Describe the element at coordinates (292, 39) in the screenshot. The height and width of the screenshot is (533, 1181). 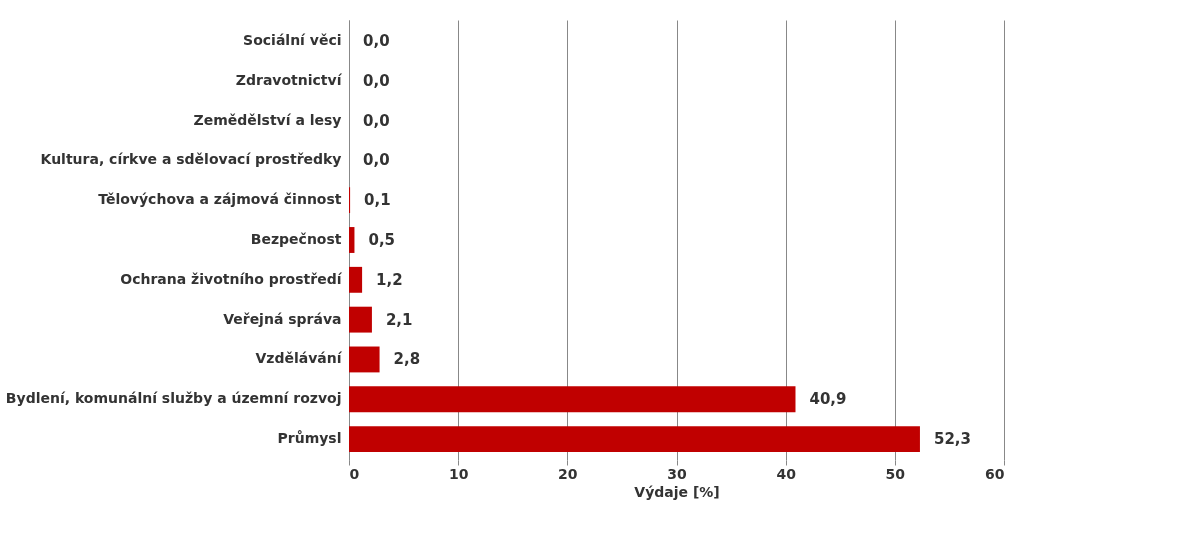
I see `y-tick-label: Sociální věci` at that location.